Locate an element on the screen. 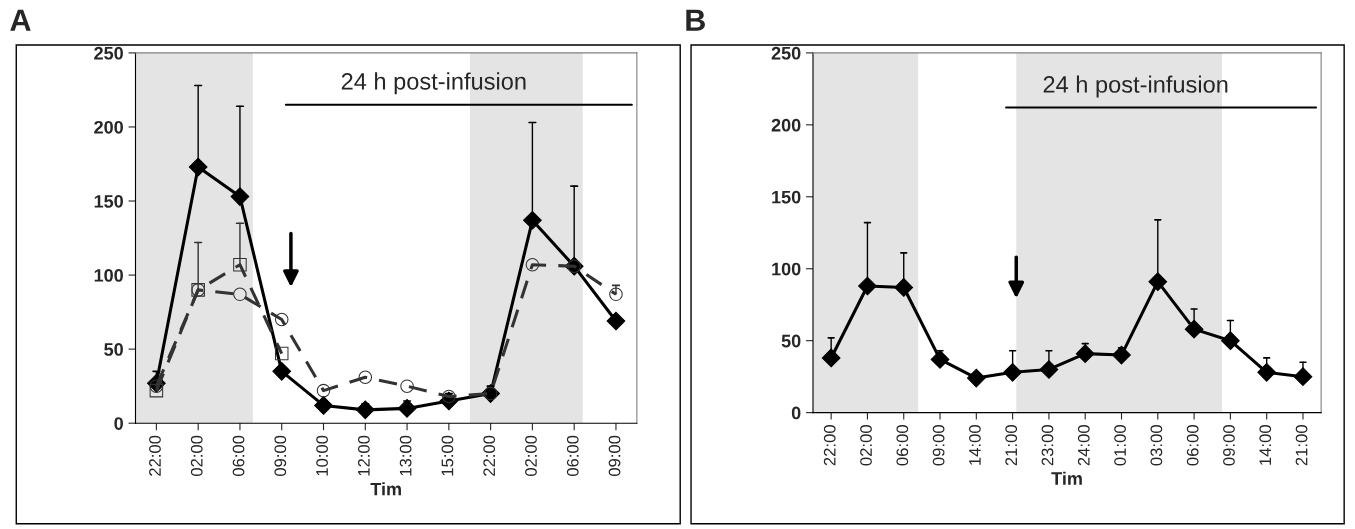 The height and width of the screenshot is (529, 1355). x-tick-label: 12:00 is located at coordinates (363, 455).